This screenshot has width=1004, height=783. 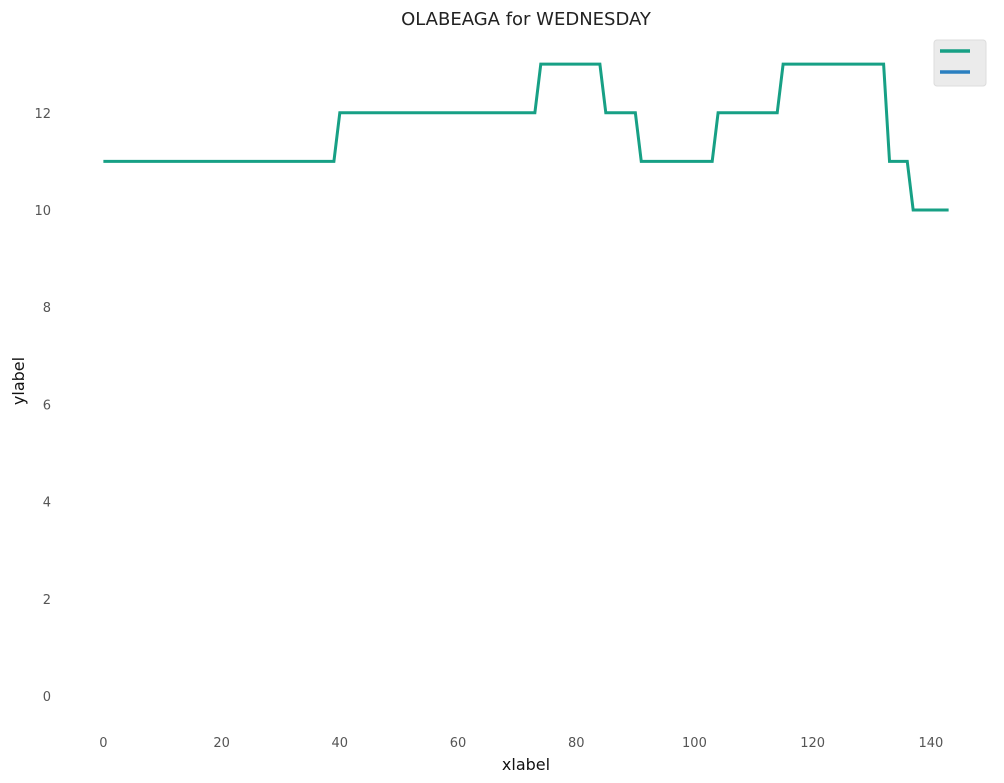 What do you see at coordinates (576, 743) in the screenshot?
I see `x-tick-label: 80` at bounding box center [576, 743].